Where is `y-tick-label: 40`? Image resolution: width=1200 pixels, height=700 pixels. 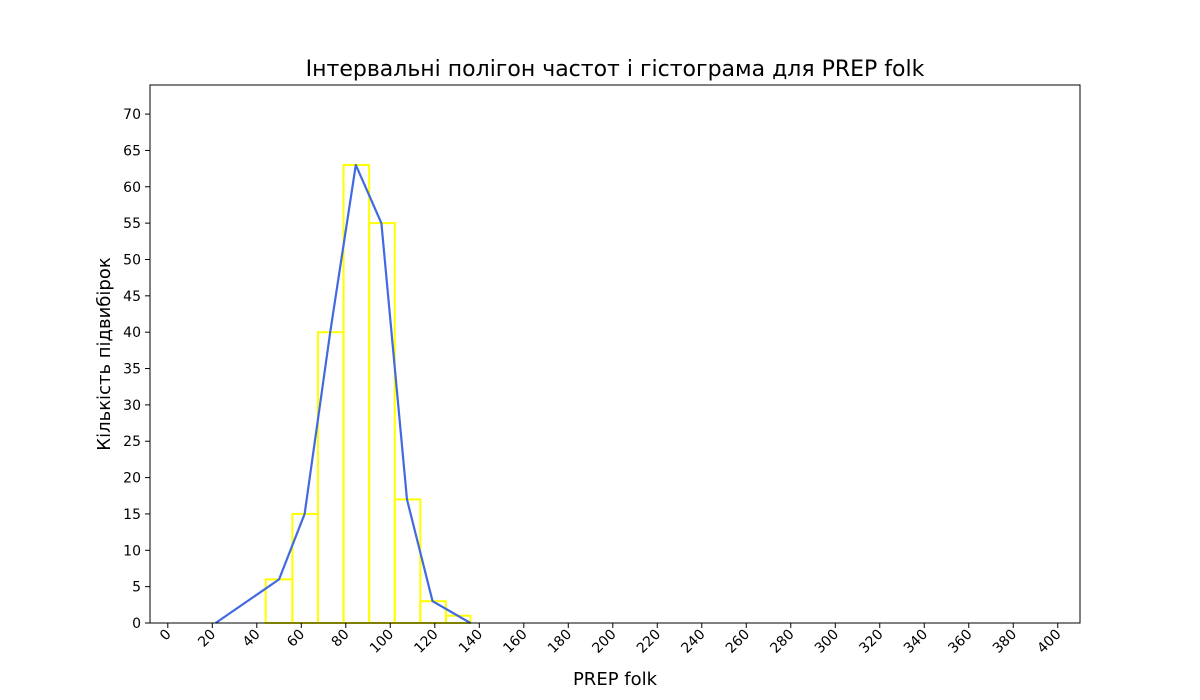
y-tick-label: 40 is located at coordinates (132, 333).